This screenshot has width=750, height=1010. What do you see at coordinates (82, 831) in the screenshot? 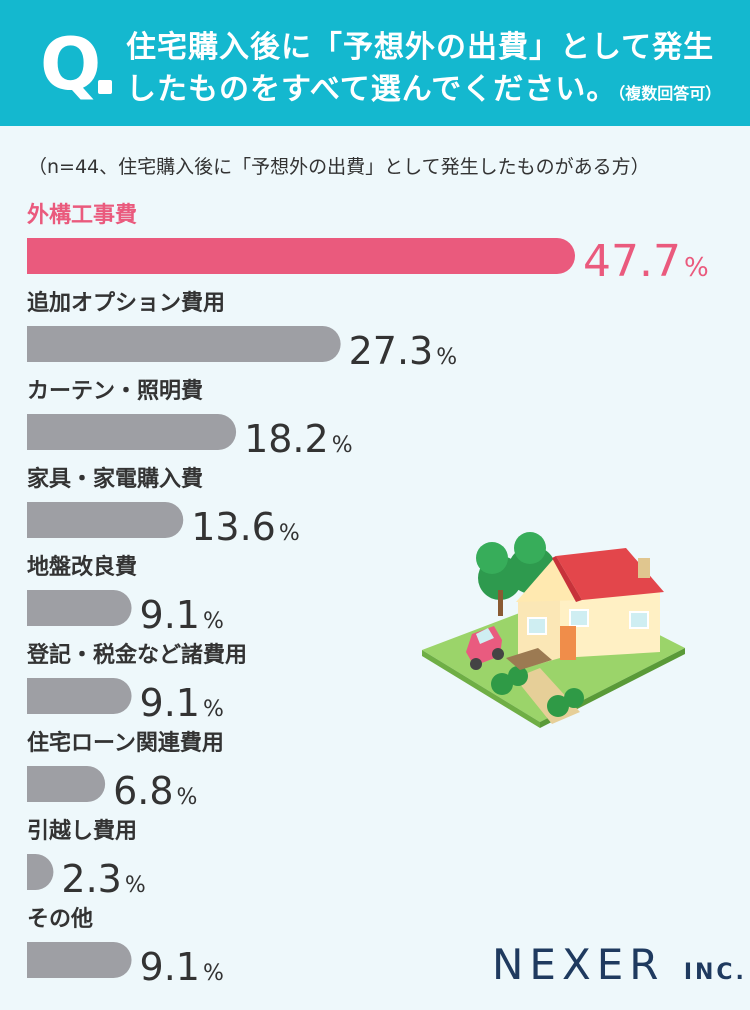
I see `category-label: 引越し費用` at bounding box center [82, 831].